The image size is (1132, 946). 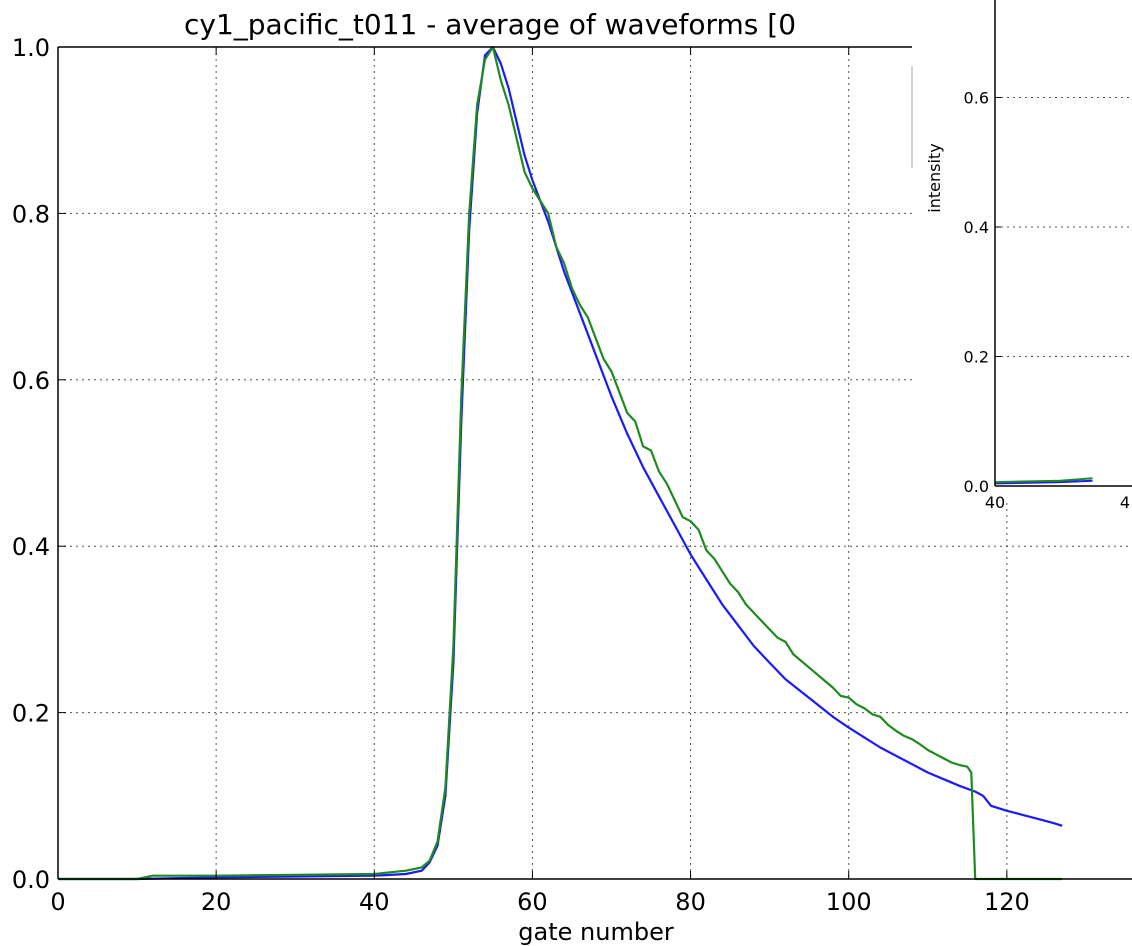 I want to click on inset-axes-frame, so click(x=1063, y=243).